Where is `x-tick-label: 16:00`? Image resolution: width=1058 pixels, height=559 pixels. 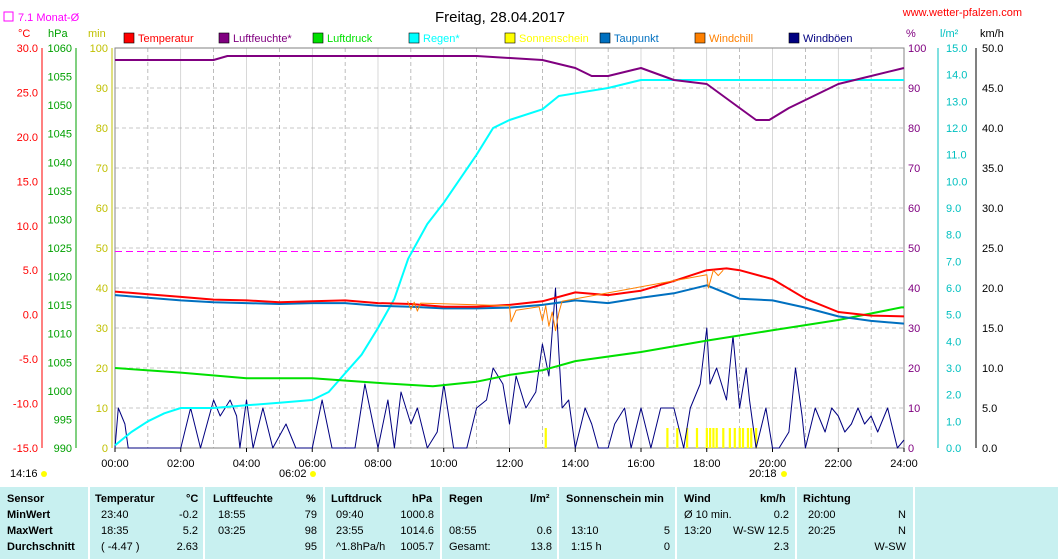
x-tick-label: 16:00 is located at coordinates (641, 464).